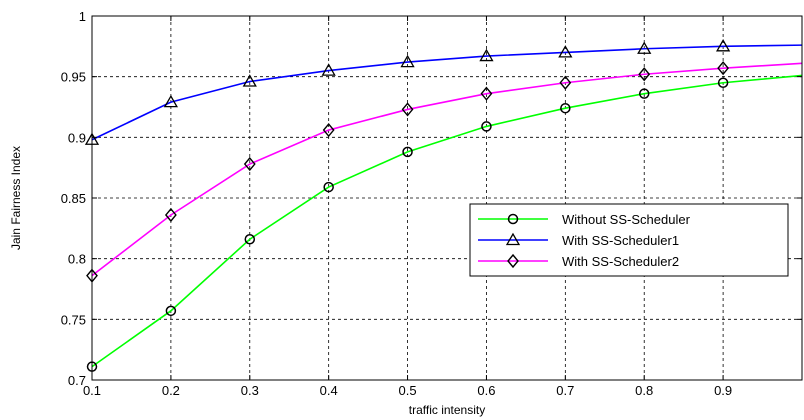 The image size is (804, 420). I want to click on legend-item: Without SS-Scheduler, so click(584, 219).